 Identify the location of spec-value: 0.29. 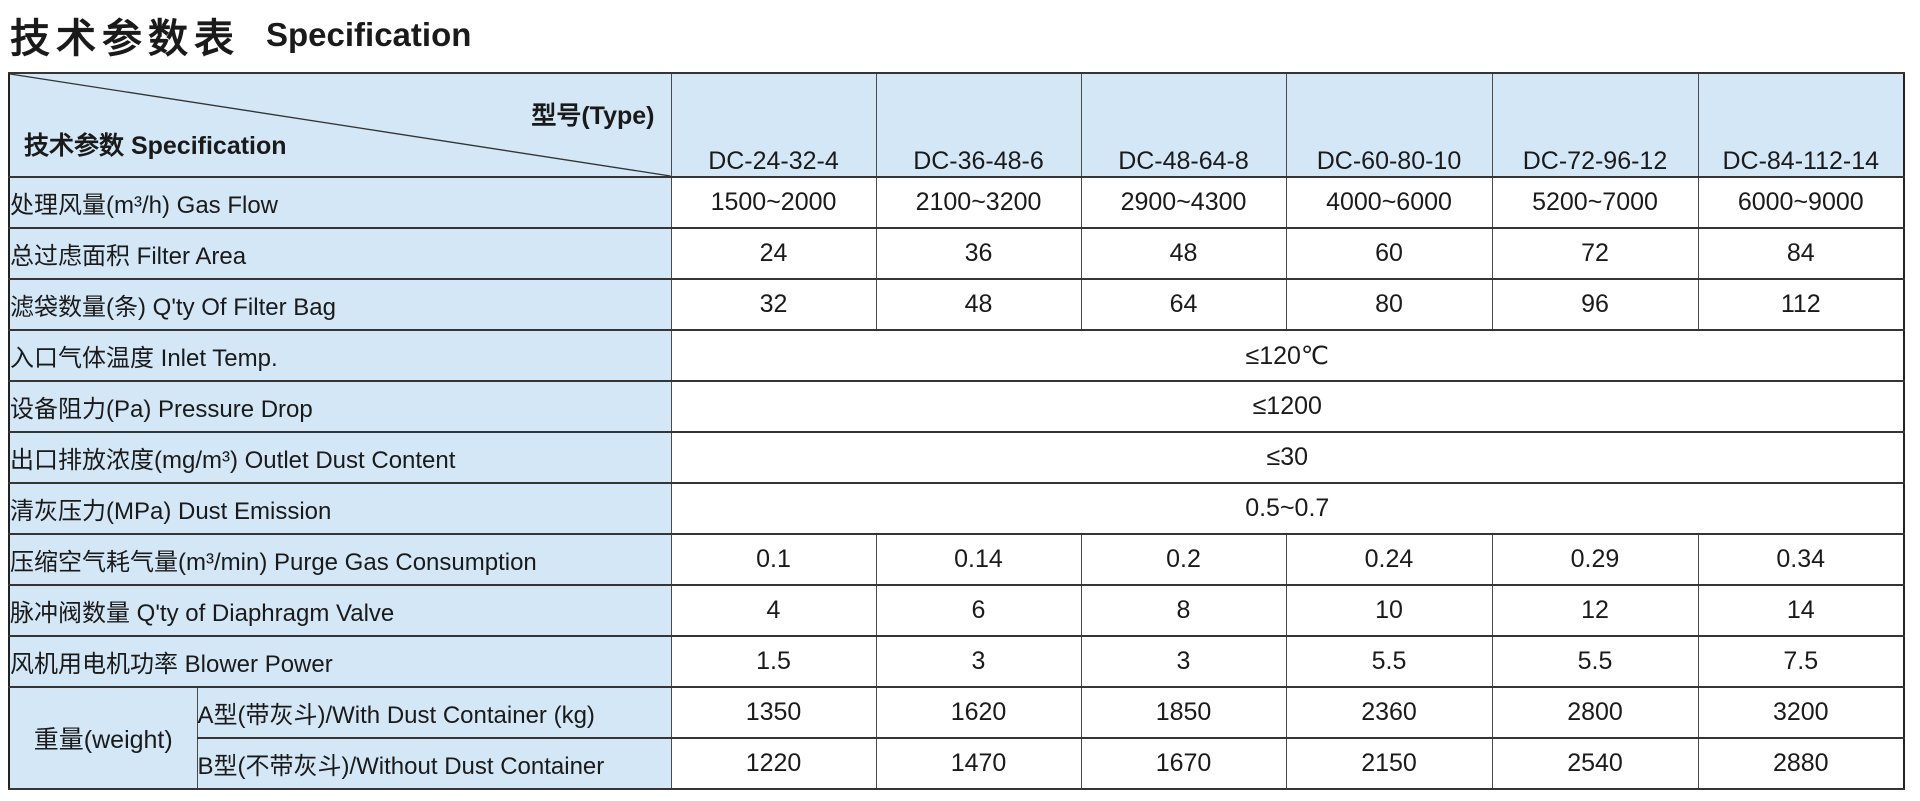
(1595, 559).